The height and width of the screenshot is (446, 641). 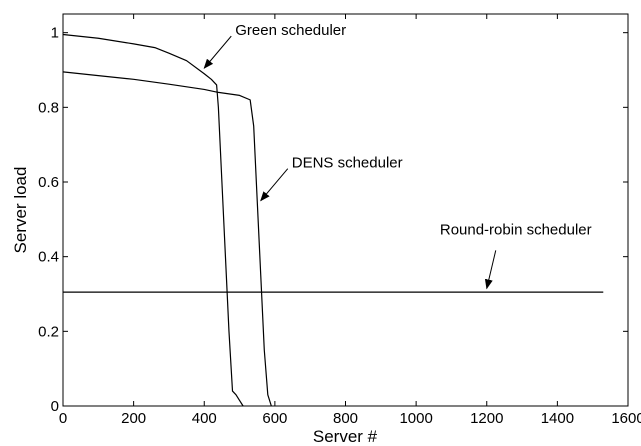 I want to click on y-tick-label: 0.8, so click(x=48, y=107).